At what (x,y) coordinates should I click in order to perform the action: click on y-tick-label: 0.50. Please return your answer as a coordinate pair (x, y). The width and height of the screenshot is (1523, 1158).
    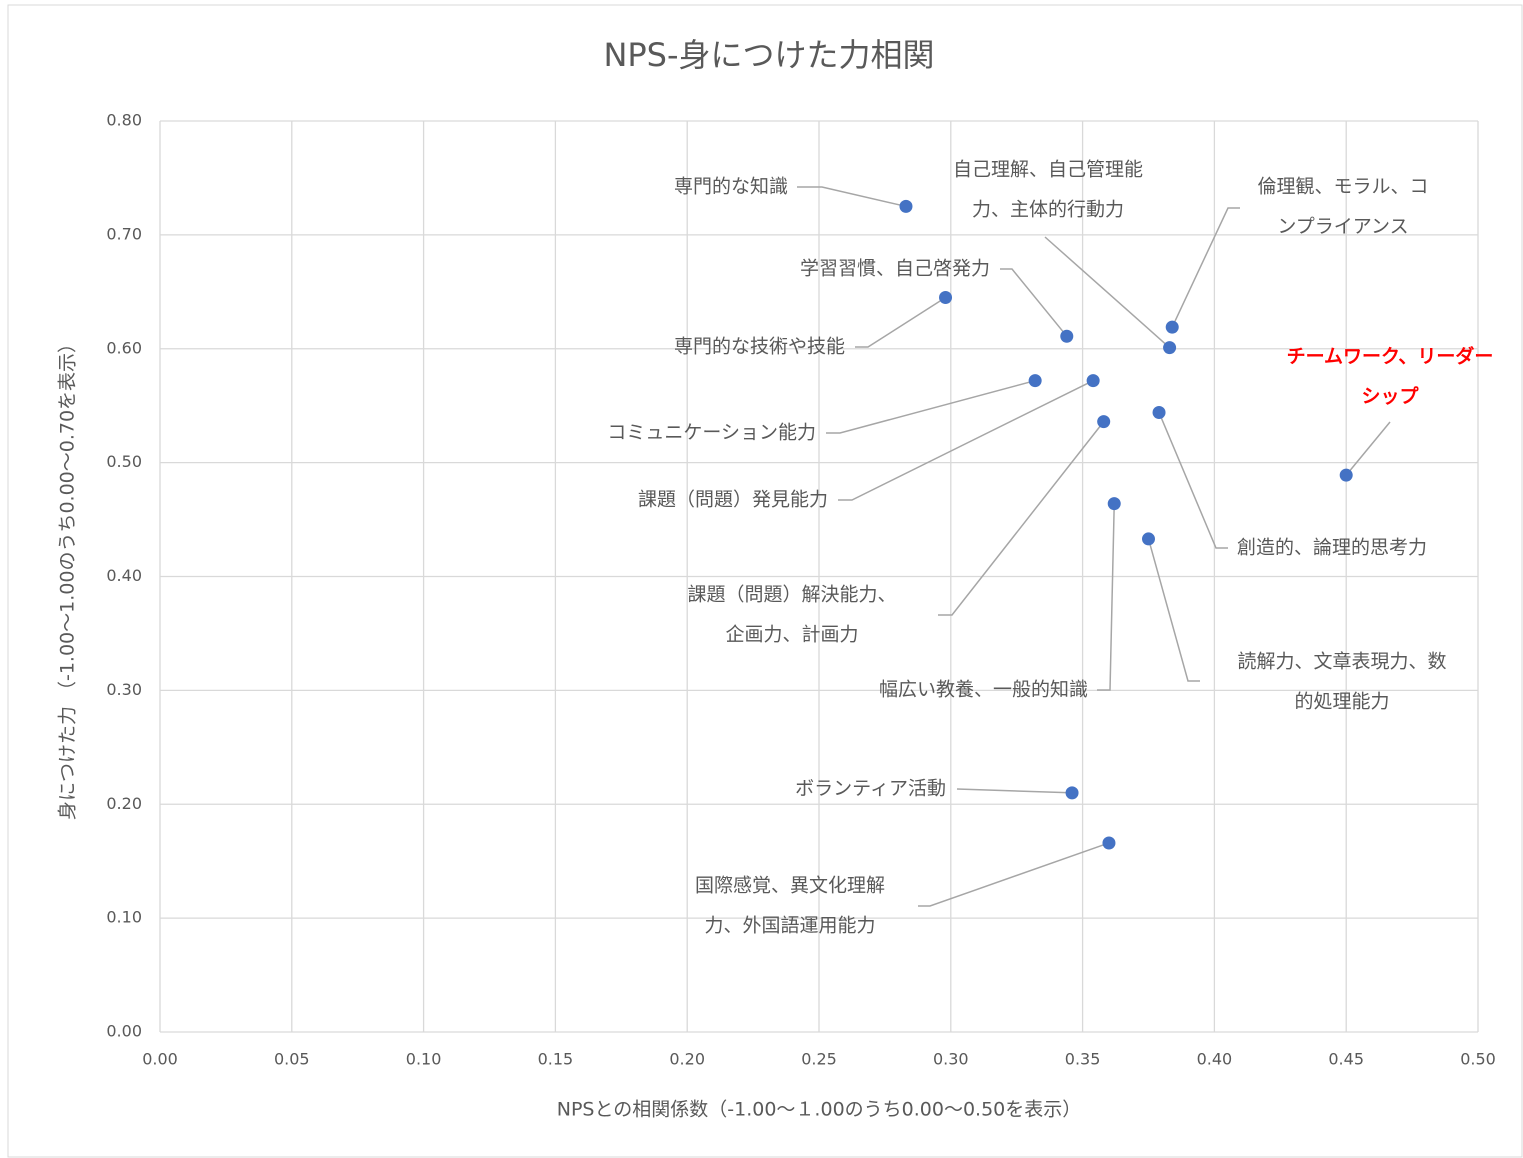
    Looking at the image, I should click on (124, 461).